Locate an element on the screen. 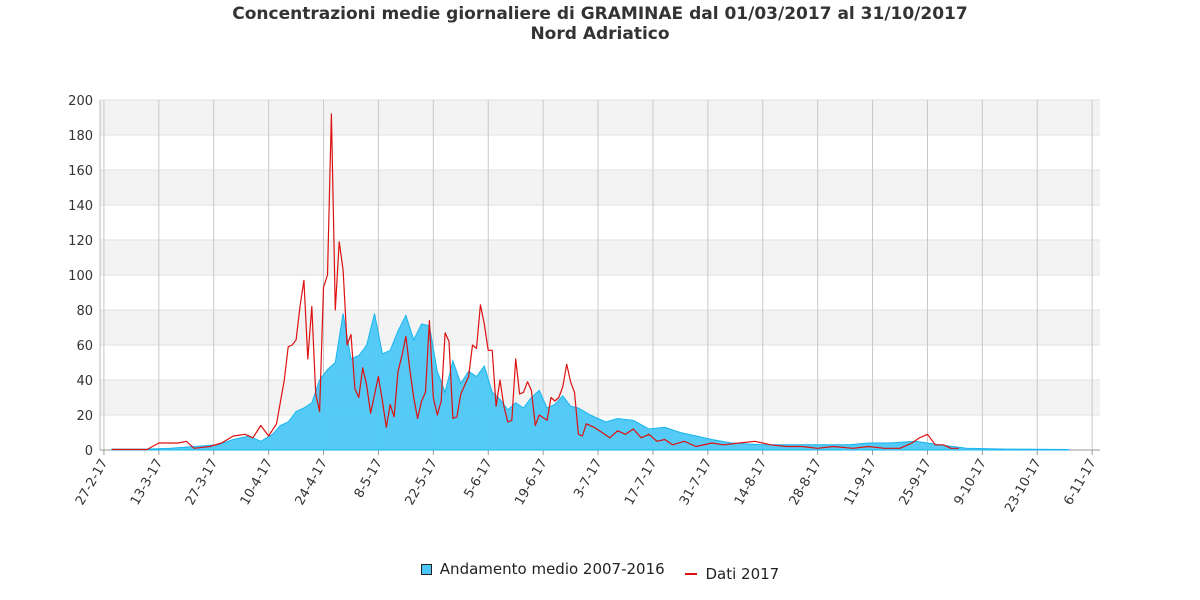 Image resolution: width=1200 pixels, height=600 pixels. y-tick-label: 180 is located at coordinates (80, 136).